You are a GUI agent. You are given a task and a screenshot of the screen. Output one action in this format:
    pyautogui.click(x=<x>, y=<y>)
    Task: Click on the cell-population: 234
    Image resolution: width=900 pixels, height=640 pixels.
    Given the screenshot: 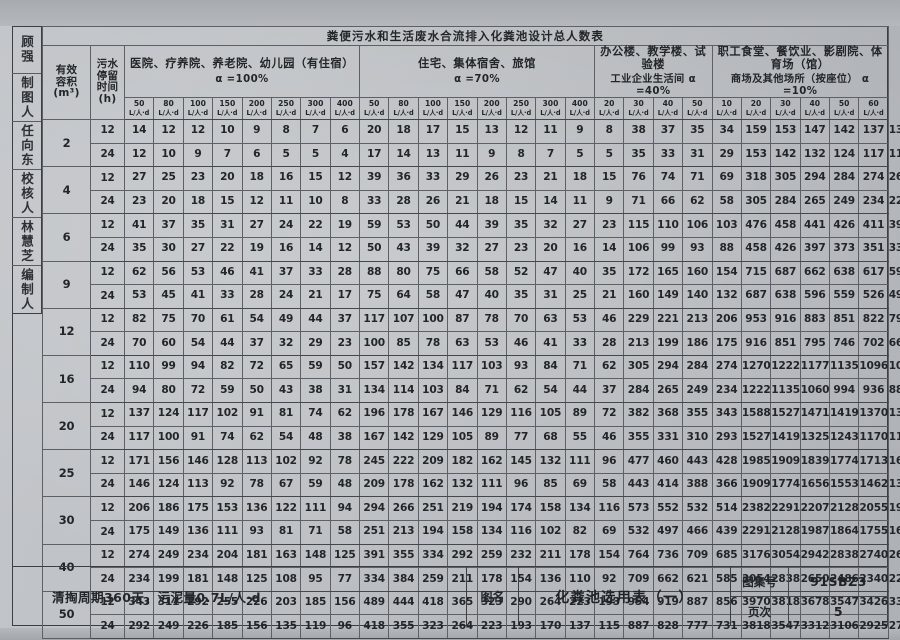 What is the action you would take?
    pyautogui.click(x=198, y=556)
    